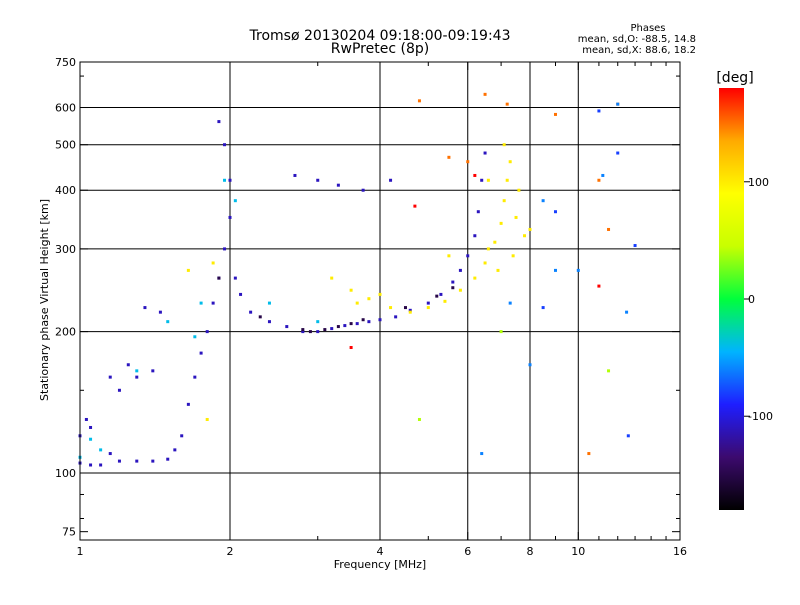  What do you see at coordinates (467, 551) in the screenshot?
I see `x-tick-label: 6` at bounding box center [467, 551].